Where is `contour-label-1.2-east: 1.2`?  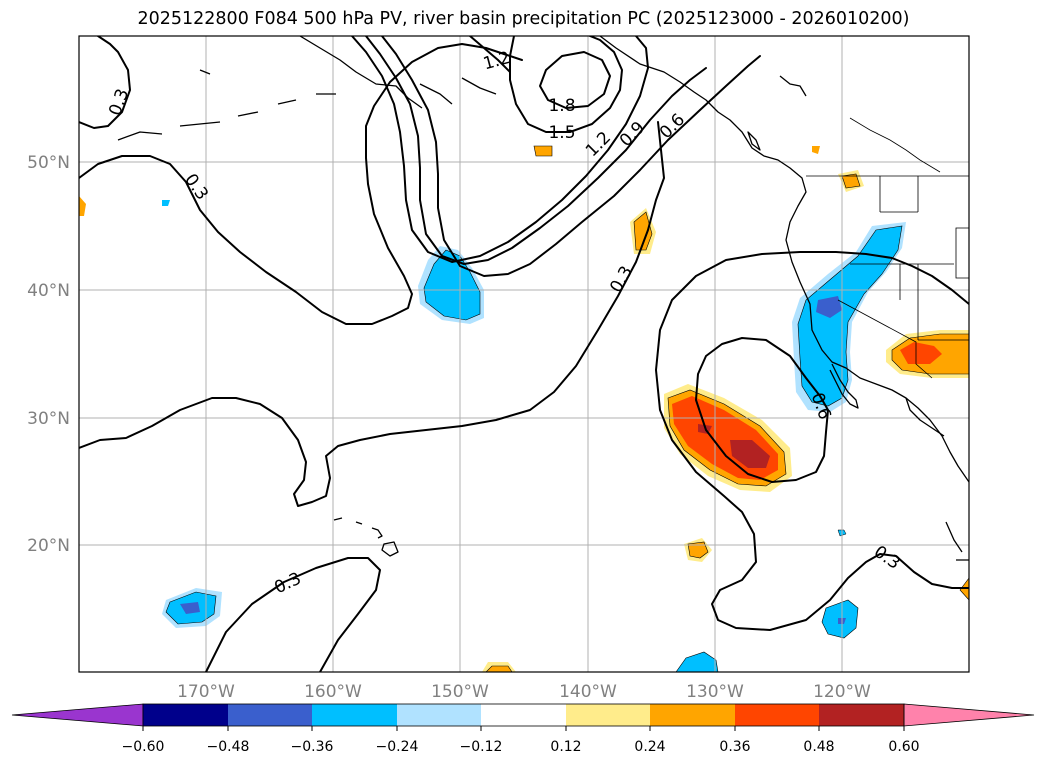 contour-label-1.2-east: 1.2 is located at coordinates (598, 144).